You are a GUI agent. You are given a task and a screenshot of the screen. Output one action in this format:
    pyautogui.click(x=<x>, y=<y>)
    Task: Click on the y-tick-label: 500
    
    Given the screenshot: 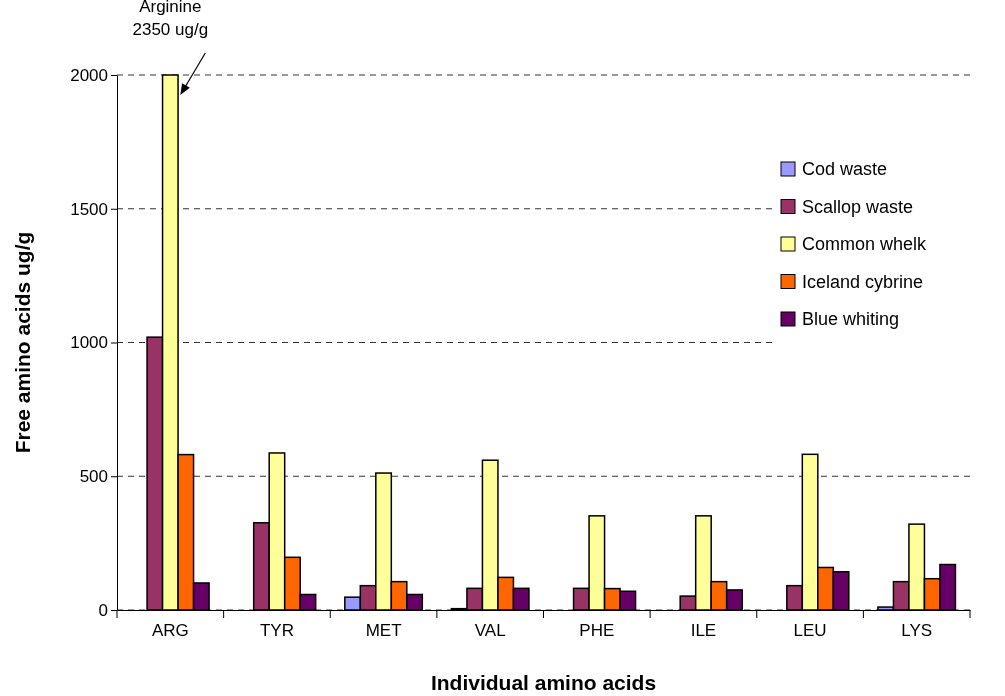 What is the action you would take?
    pyautogui.click(x=93, y=477)
    